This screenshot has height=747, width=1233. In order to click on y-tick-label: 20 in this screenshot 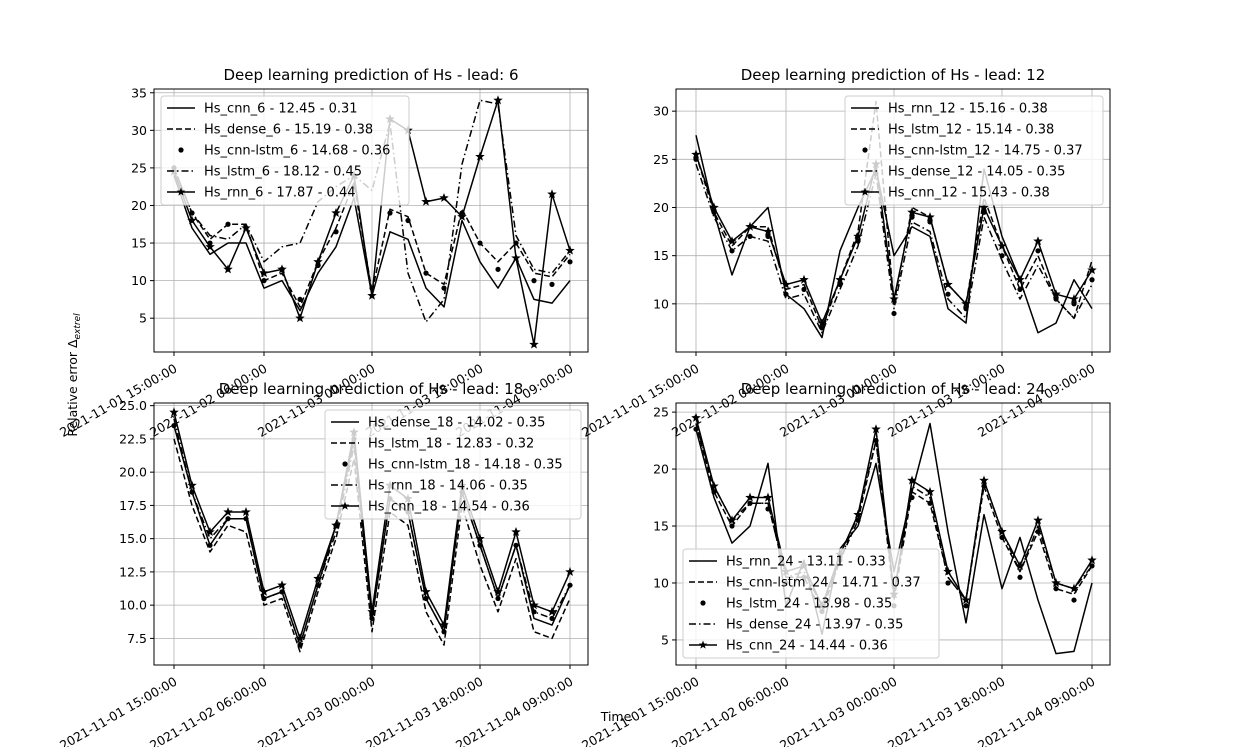, I will do `click(139, 205)`.